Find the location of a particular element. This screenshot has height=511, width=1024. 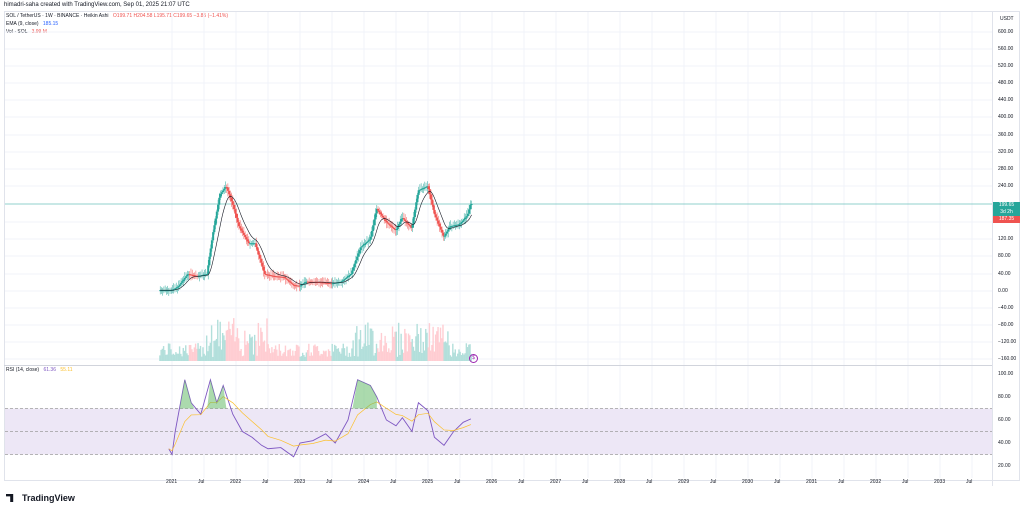

time-tick-label: Jul is located at coordinates (585, 482).